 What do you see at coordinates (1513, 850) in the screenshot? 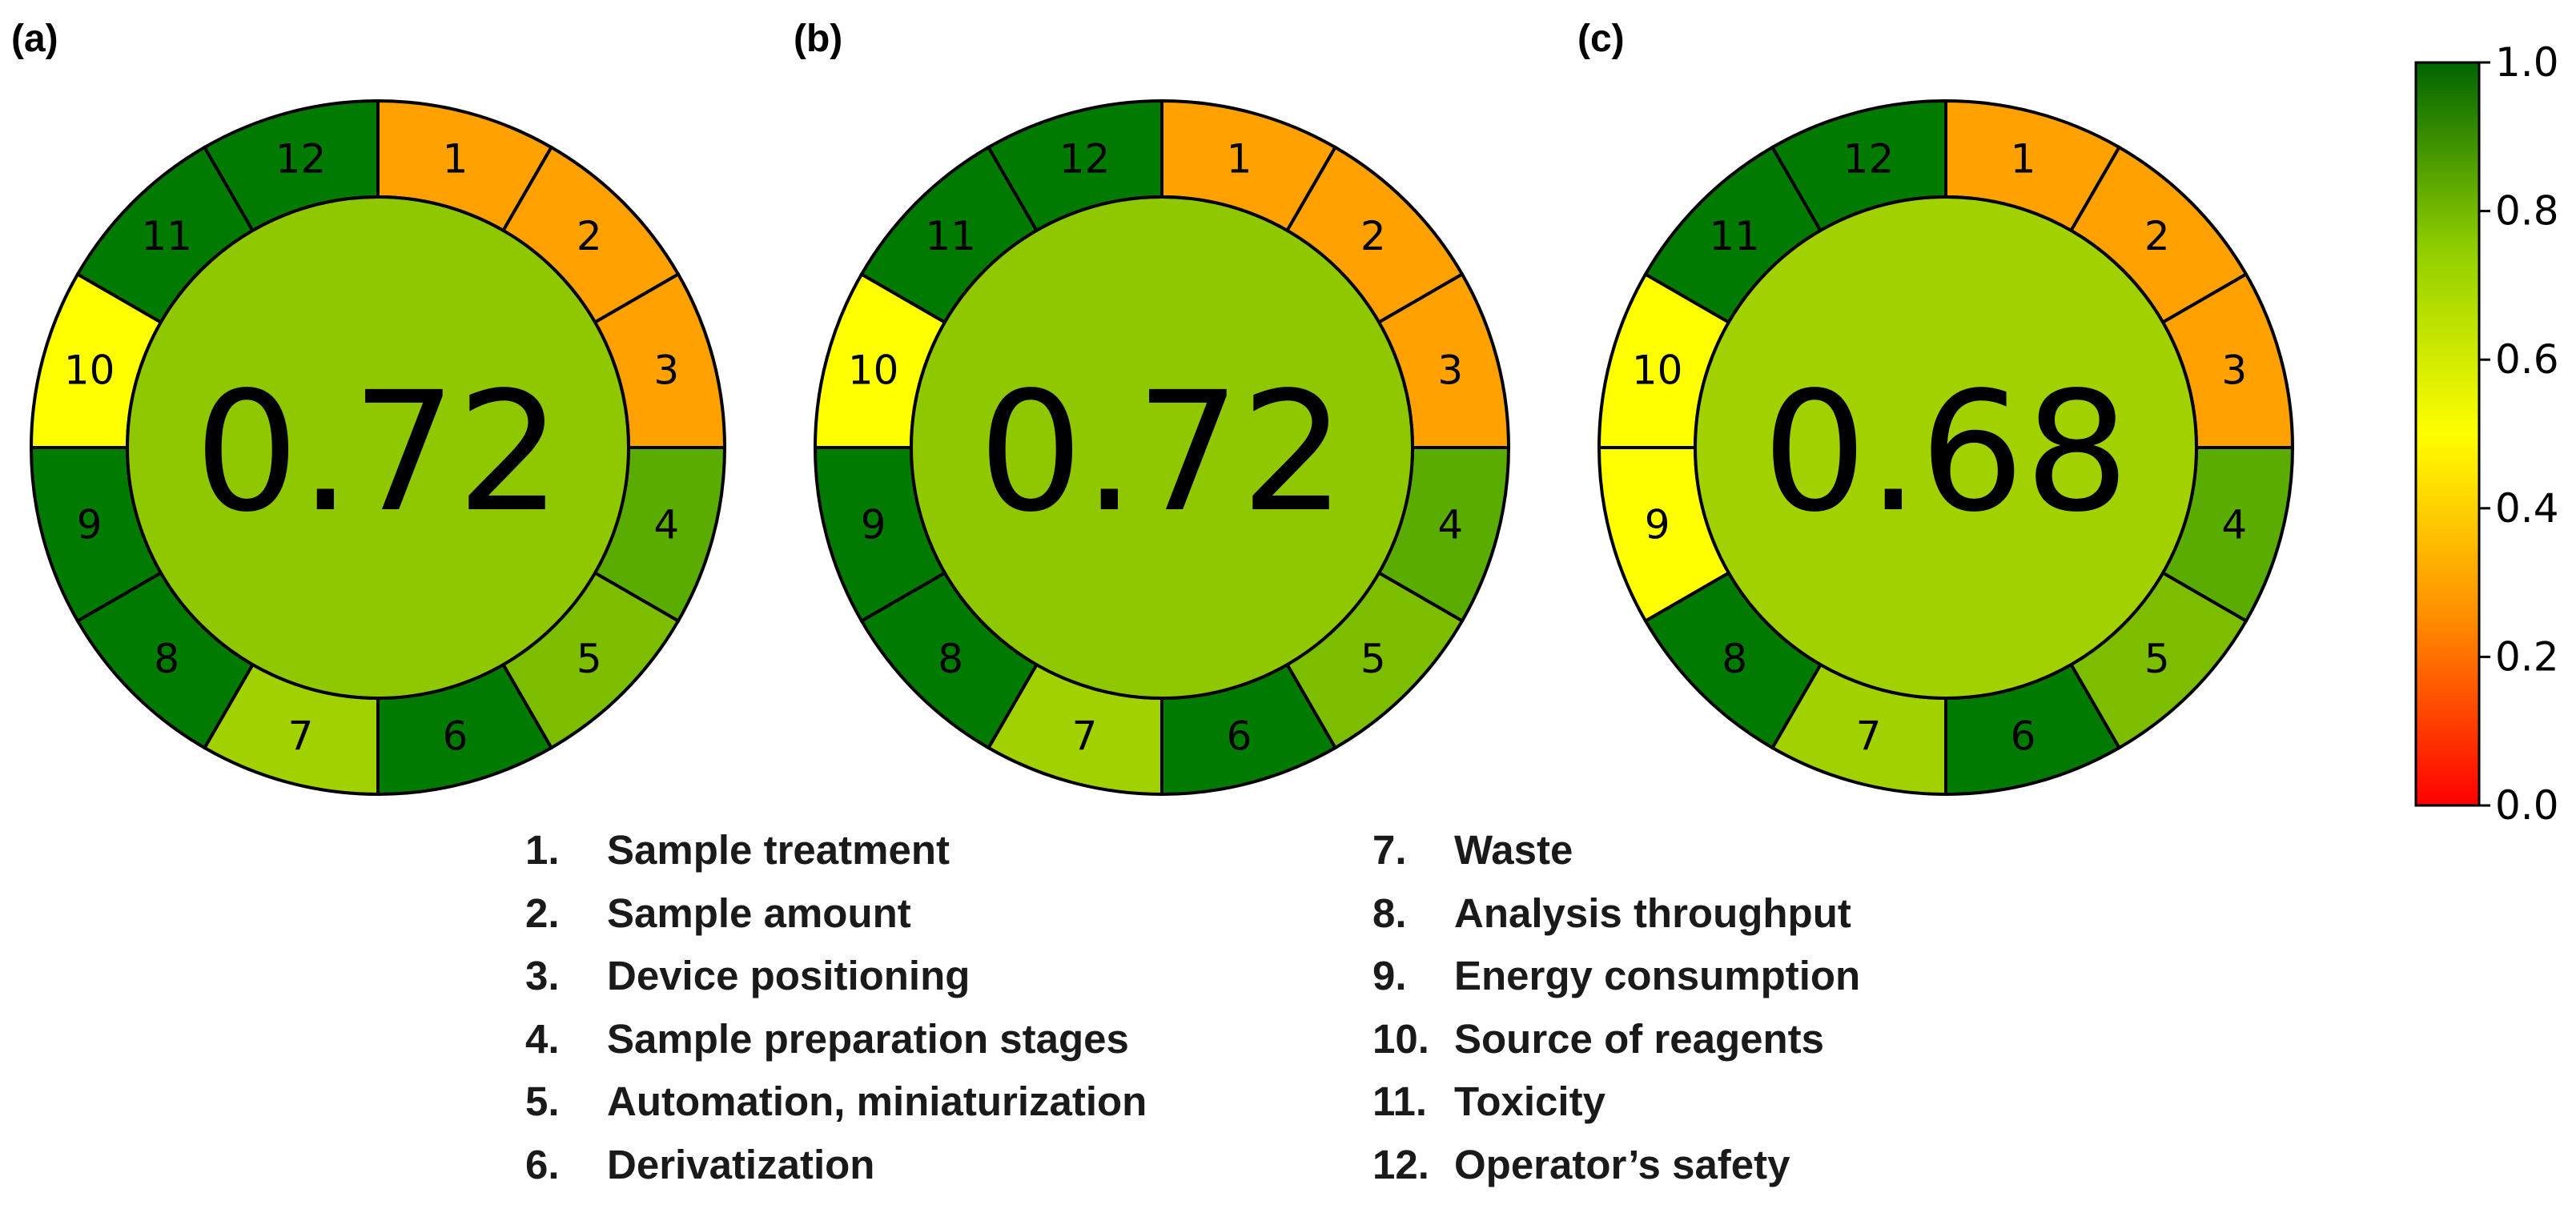
I see `legend-item-label: Waste` at bounding box center [1513, 850].